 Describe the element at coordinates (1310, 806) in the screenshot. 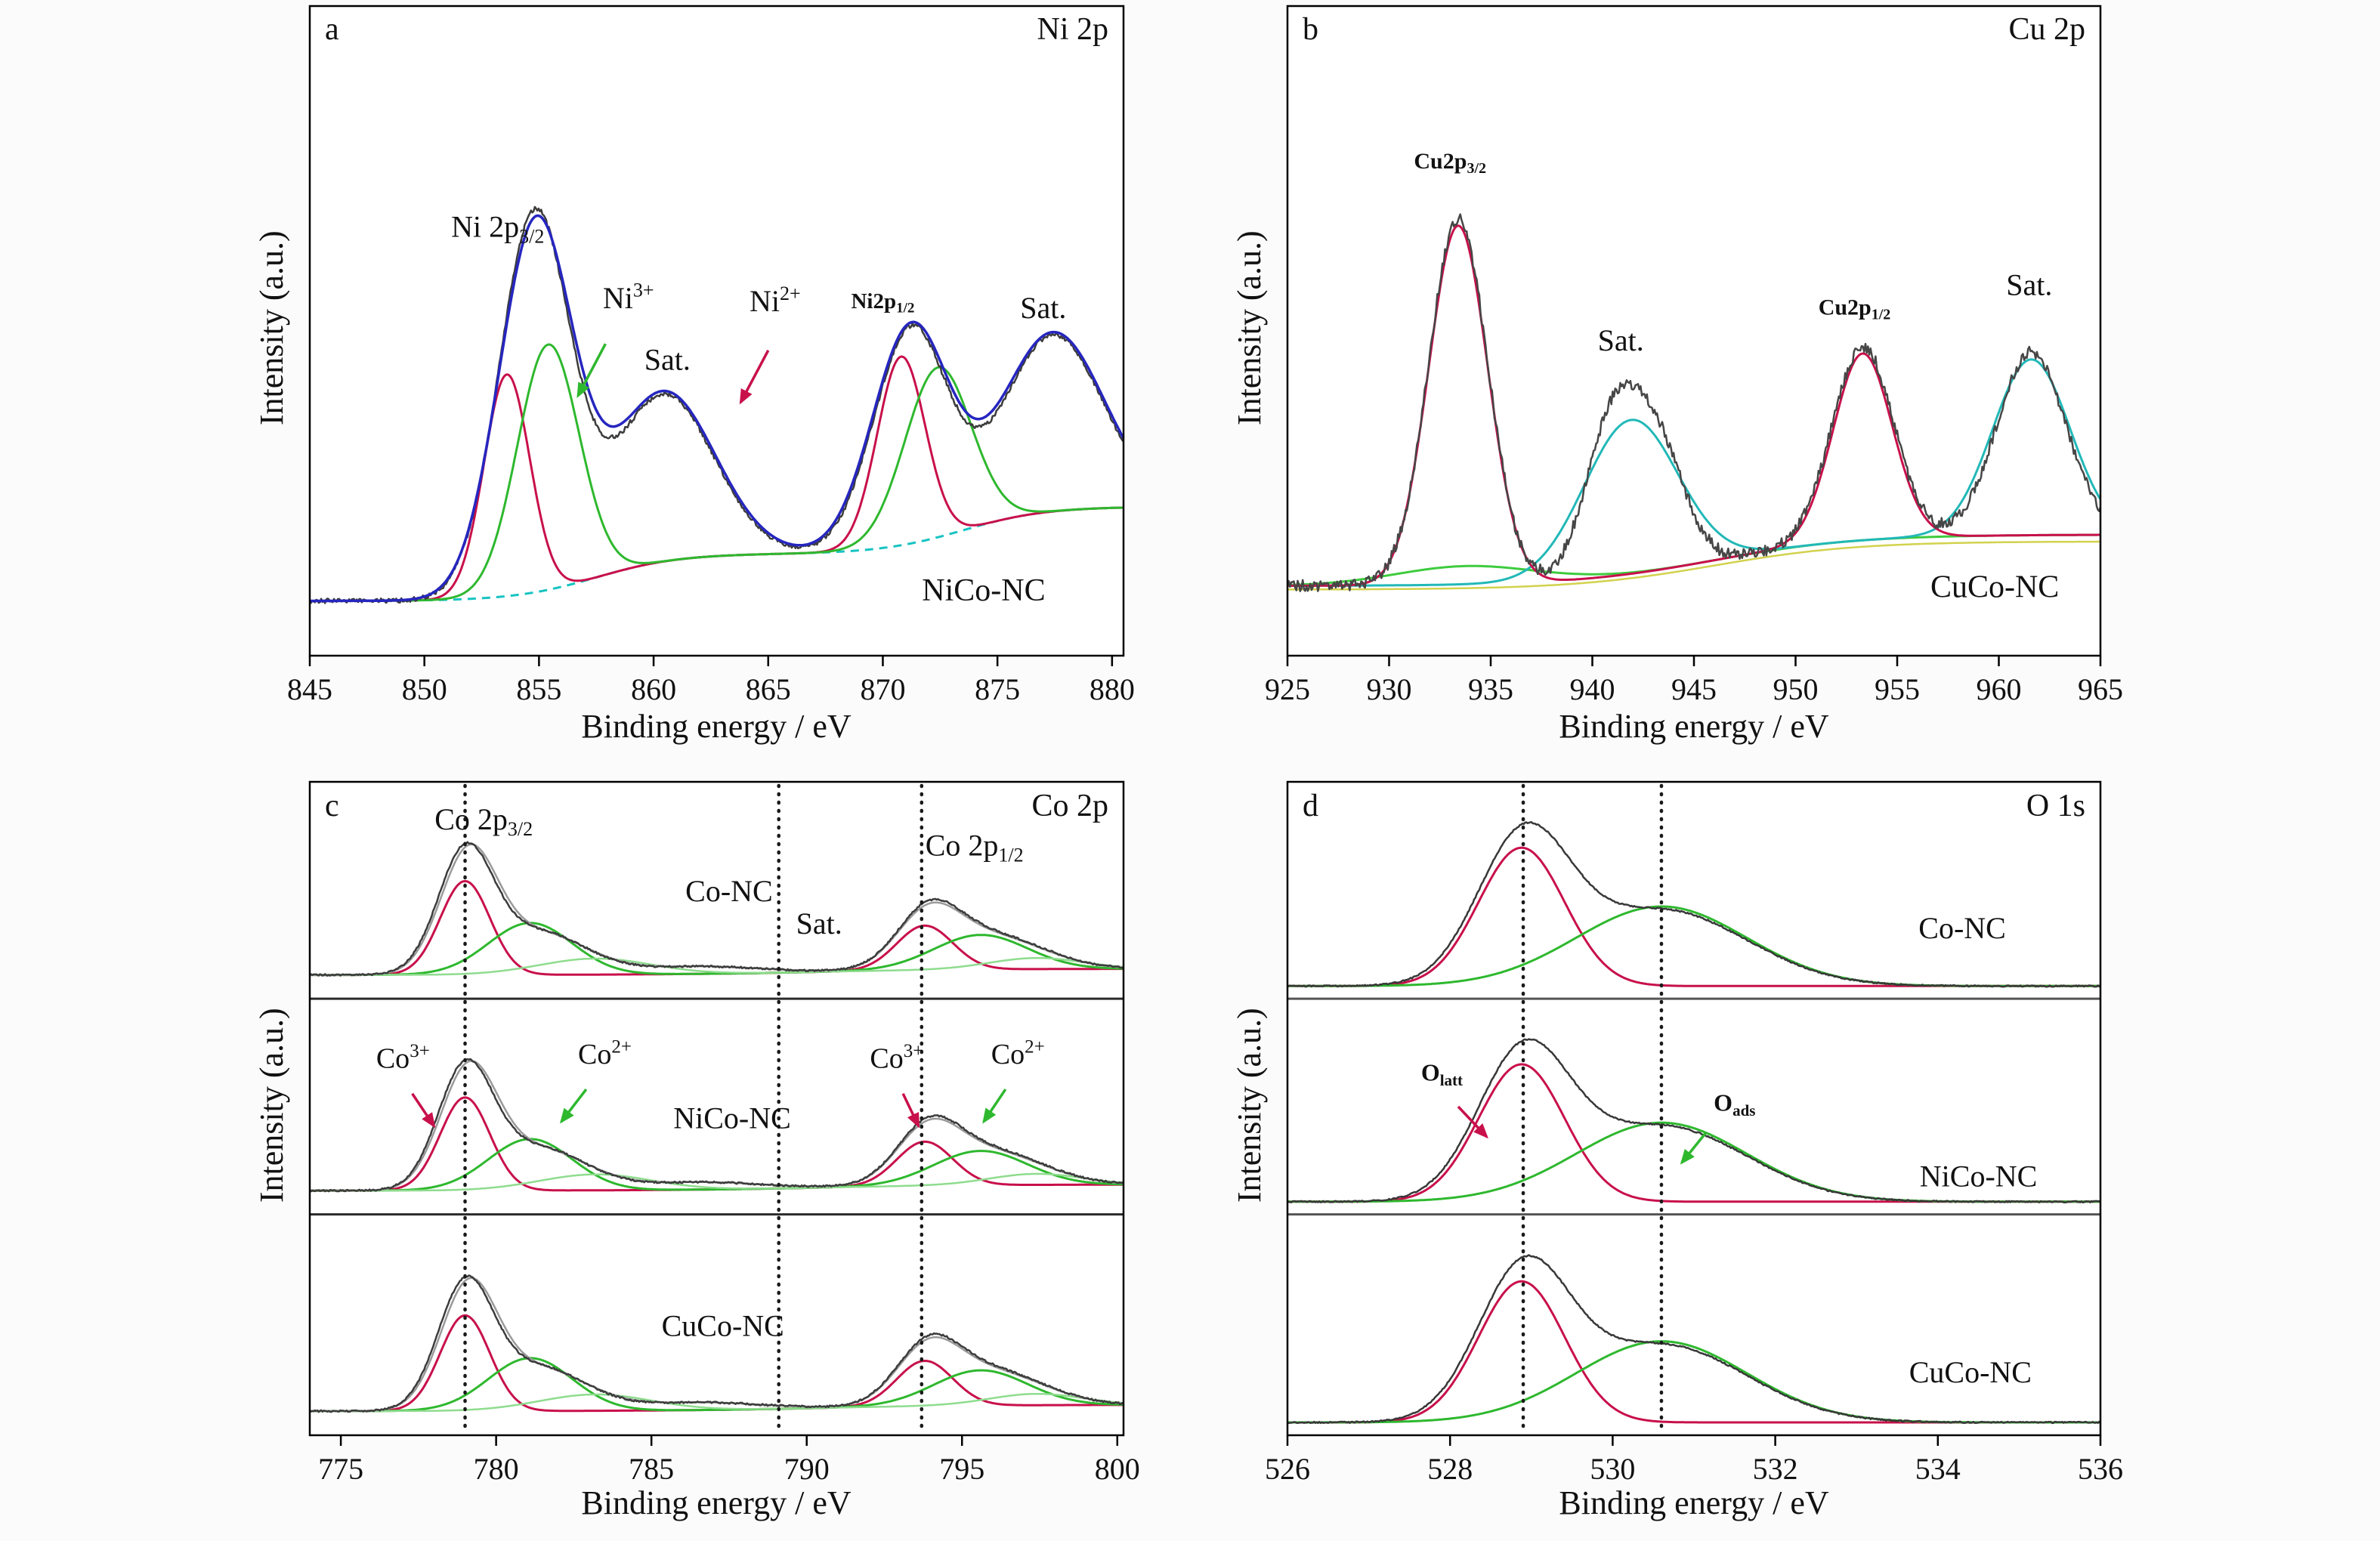

I see `panel-d-letter: d` at that location.